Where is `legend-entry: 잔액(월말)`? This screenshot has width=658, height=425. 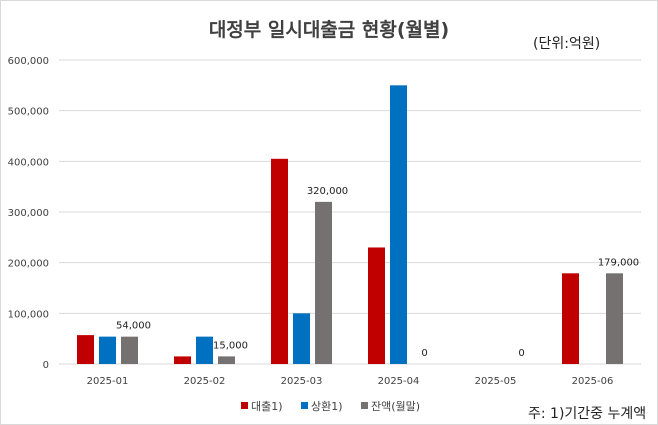
legend-entry: 잔액(월말) is located at coordinates (395, 406).